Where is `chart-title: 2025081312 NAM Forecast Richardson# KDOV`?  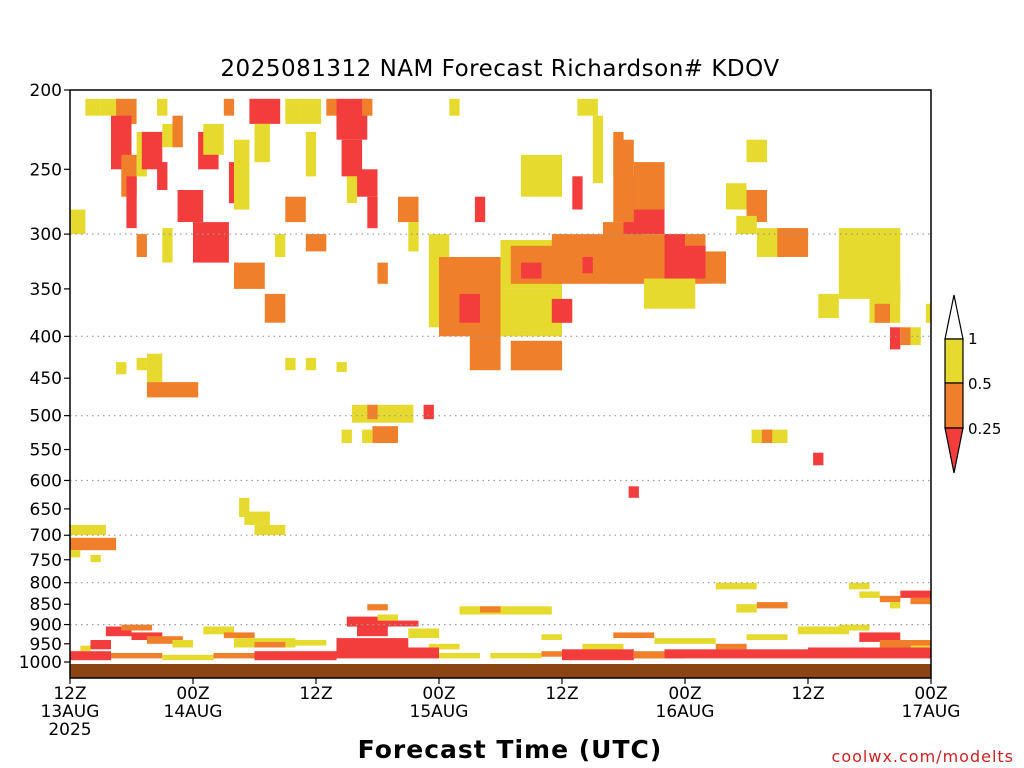
chart-title: 2025081312 NAM Forecast Richardson# KDOV is located at coordinates (499, 69).